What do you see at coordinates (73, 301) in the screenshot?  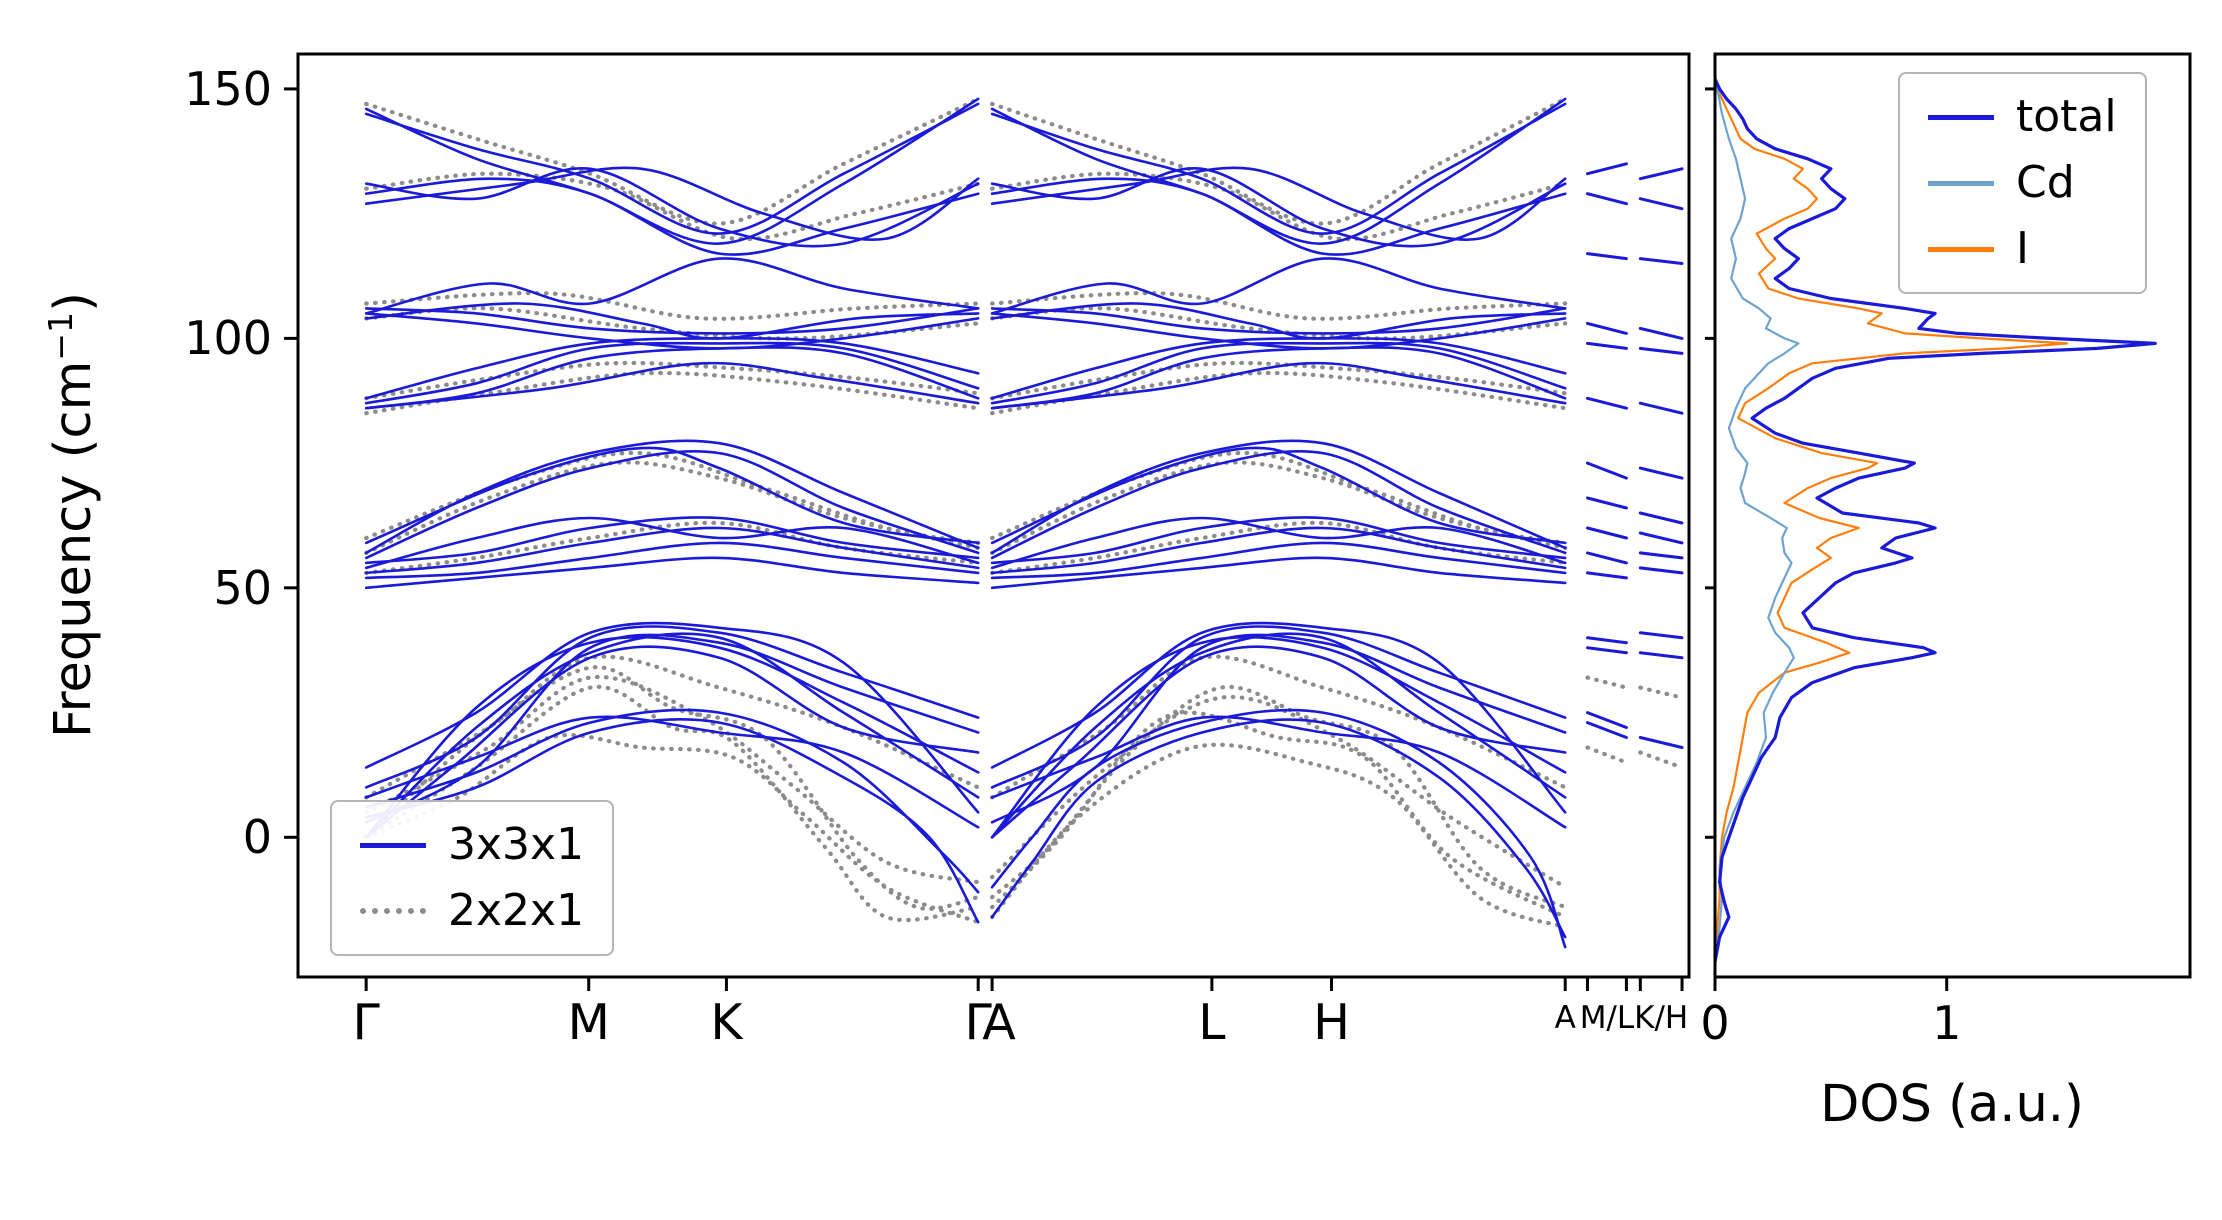 I see `frequency-axis-label-close: )` at bounding box center [73, 301].